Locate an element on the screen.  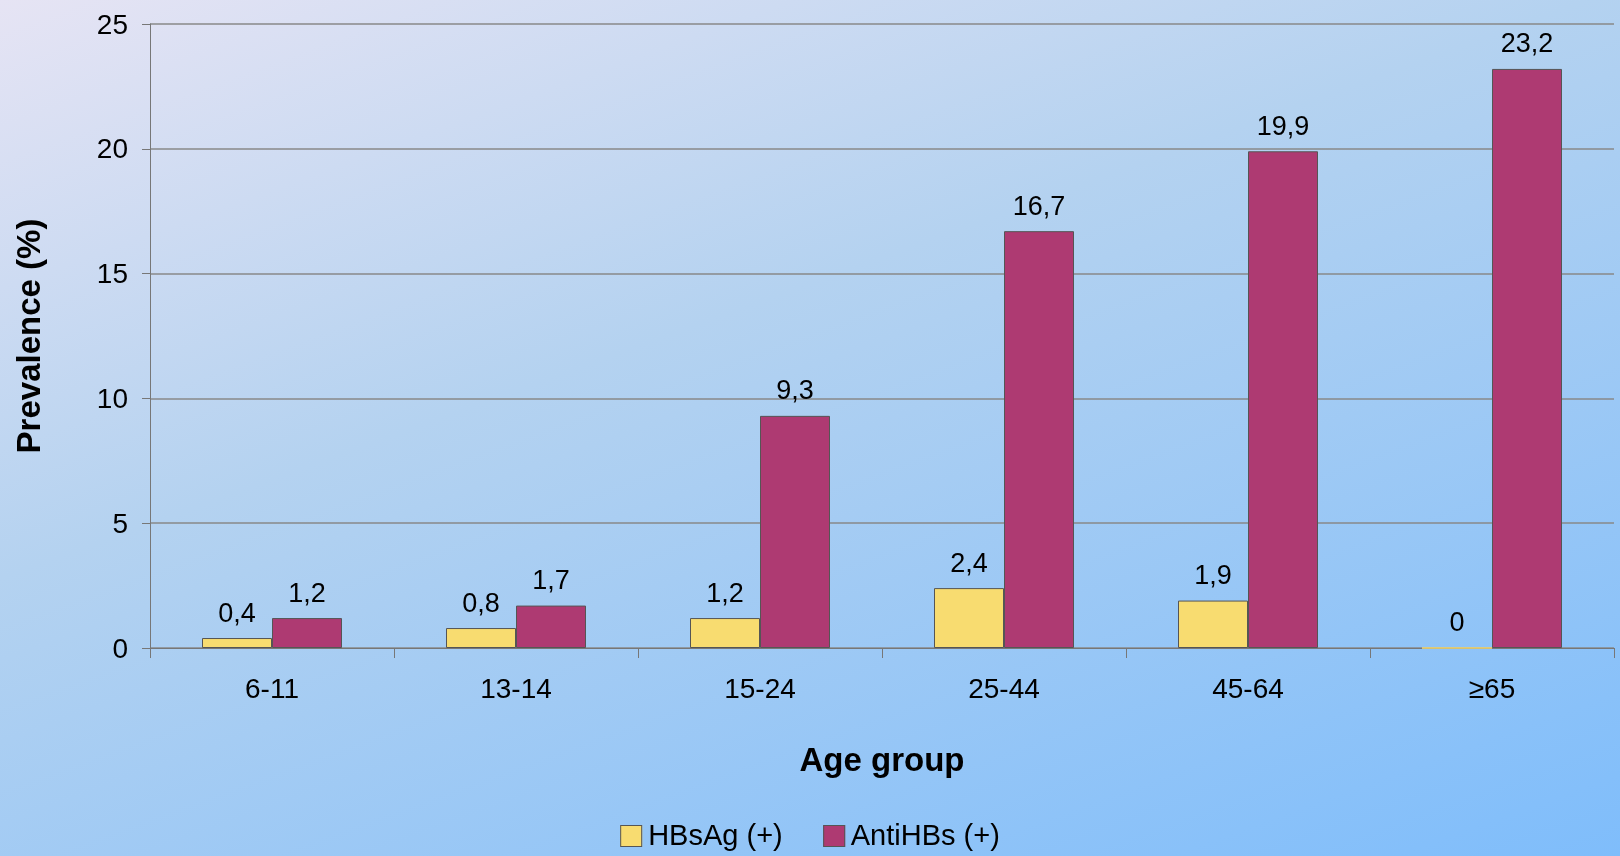
data-label: 0 is located at coordinates (1457, 622).